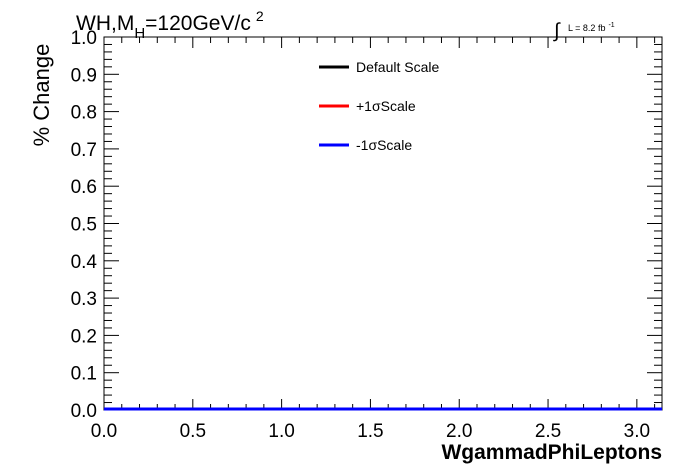 Image resolution: width=696 pixels, height=472 pixels. I want to click on x-axis-title: WgammadPhiLeptons, so click(551, 452).